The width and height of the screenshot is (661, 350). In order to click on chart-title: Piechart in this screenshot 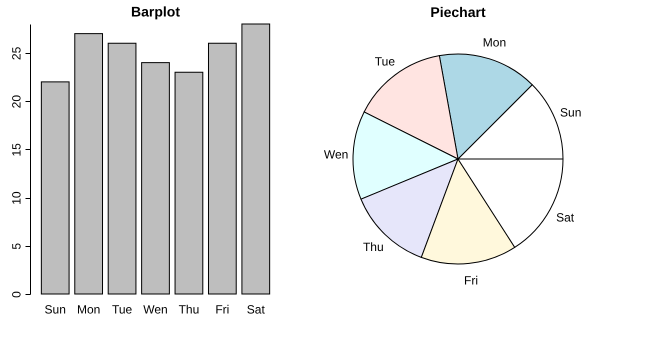, I will do `click(458, 12)`.